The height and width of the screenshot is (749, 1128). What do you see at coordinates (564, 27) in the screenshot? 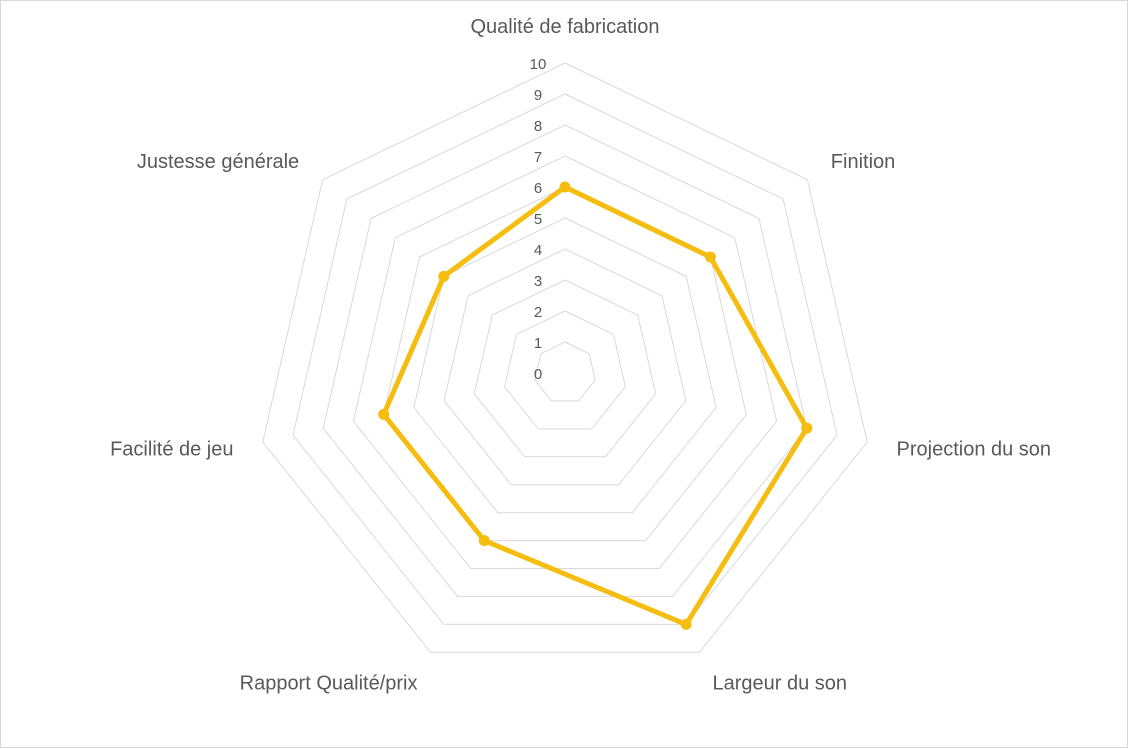
I see `category-label: Qualité de fabrication` at bounding box center [564, 27].